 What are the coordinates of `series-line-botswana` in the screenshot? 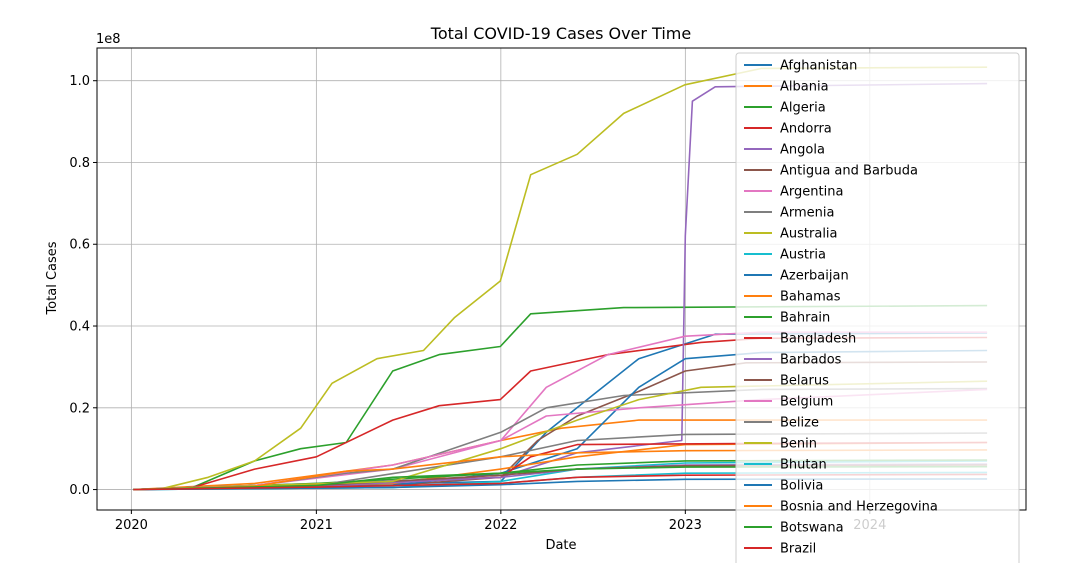 It's located at (560, 478).